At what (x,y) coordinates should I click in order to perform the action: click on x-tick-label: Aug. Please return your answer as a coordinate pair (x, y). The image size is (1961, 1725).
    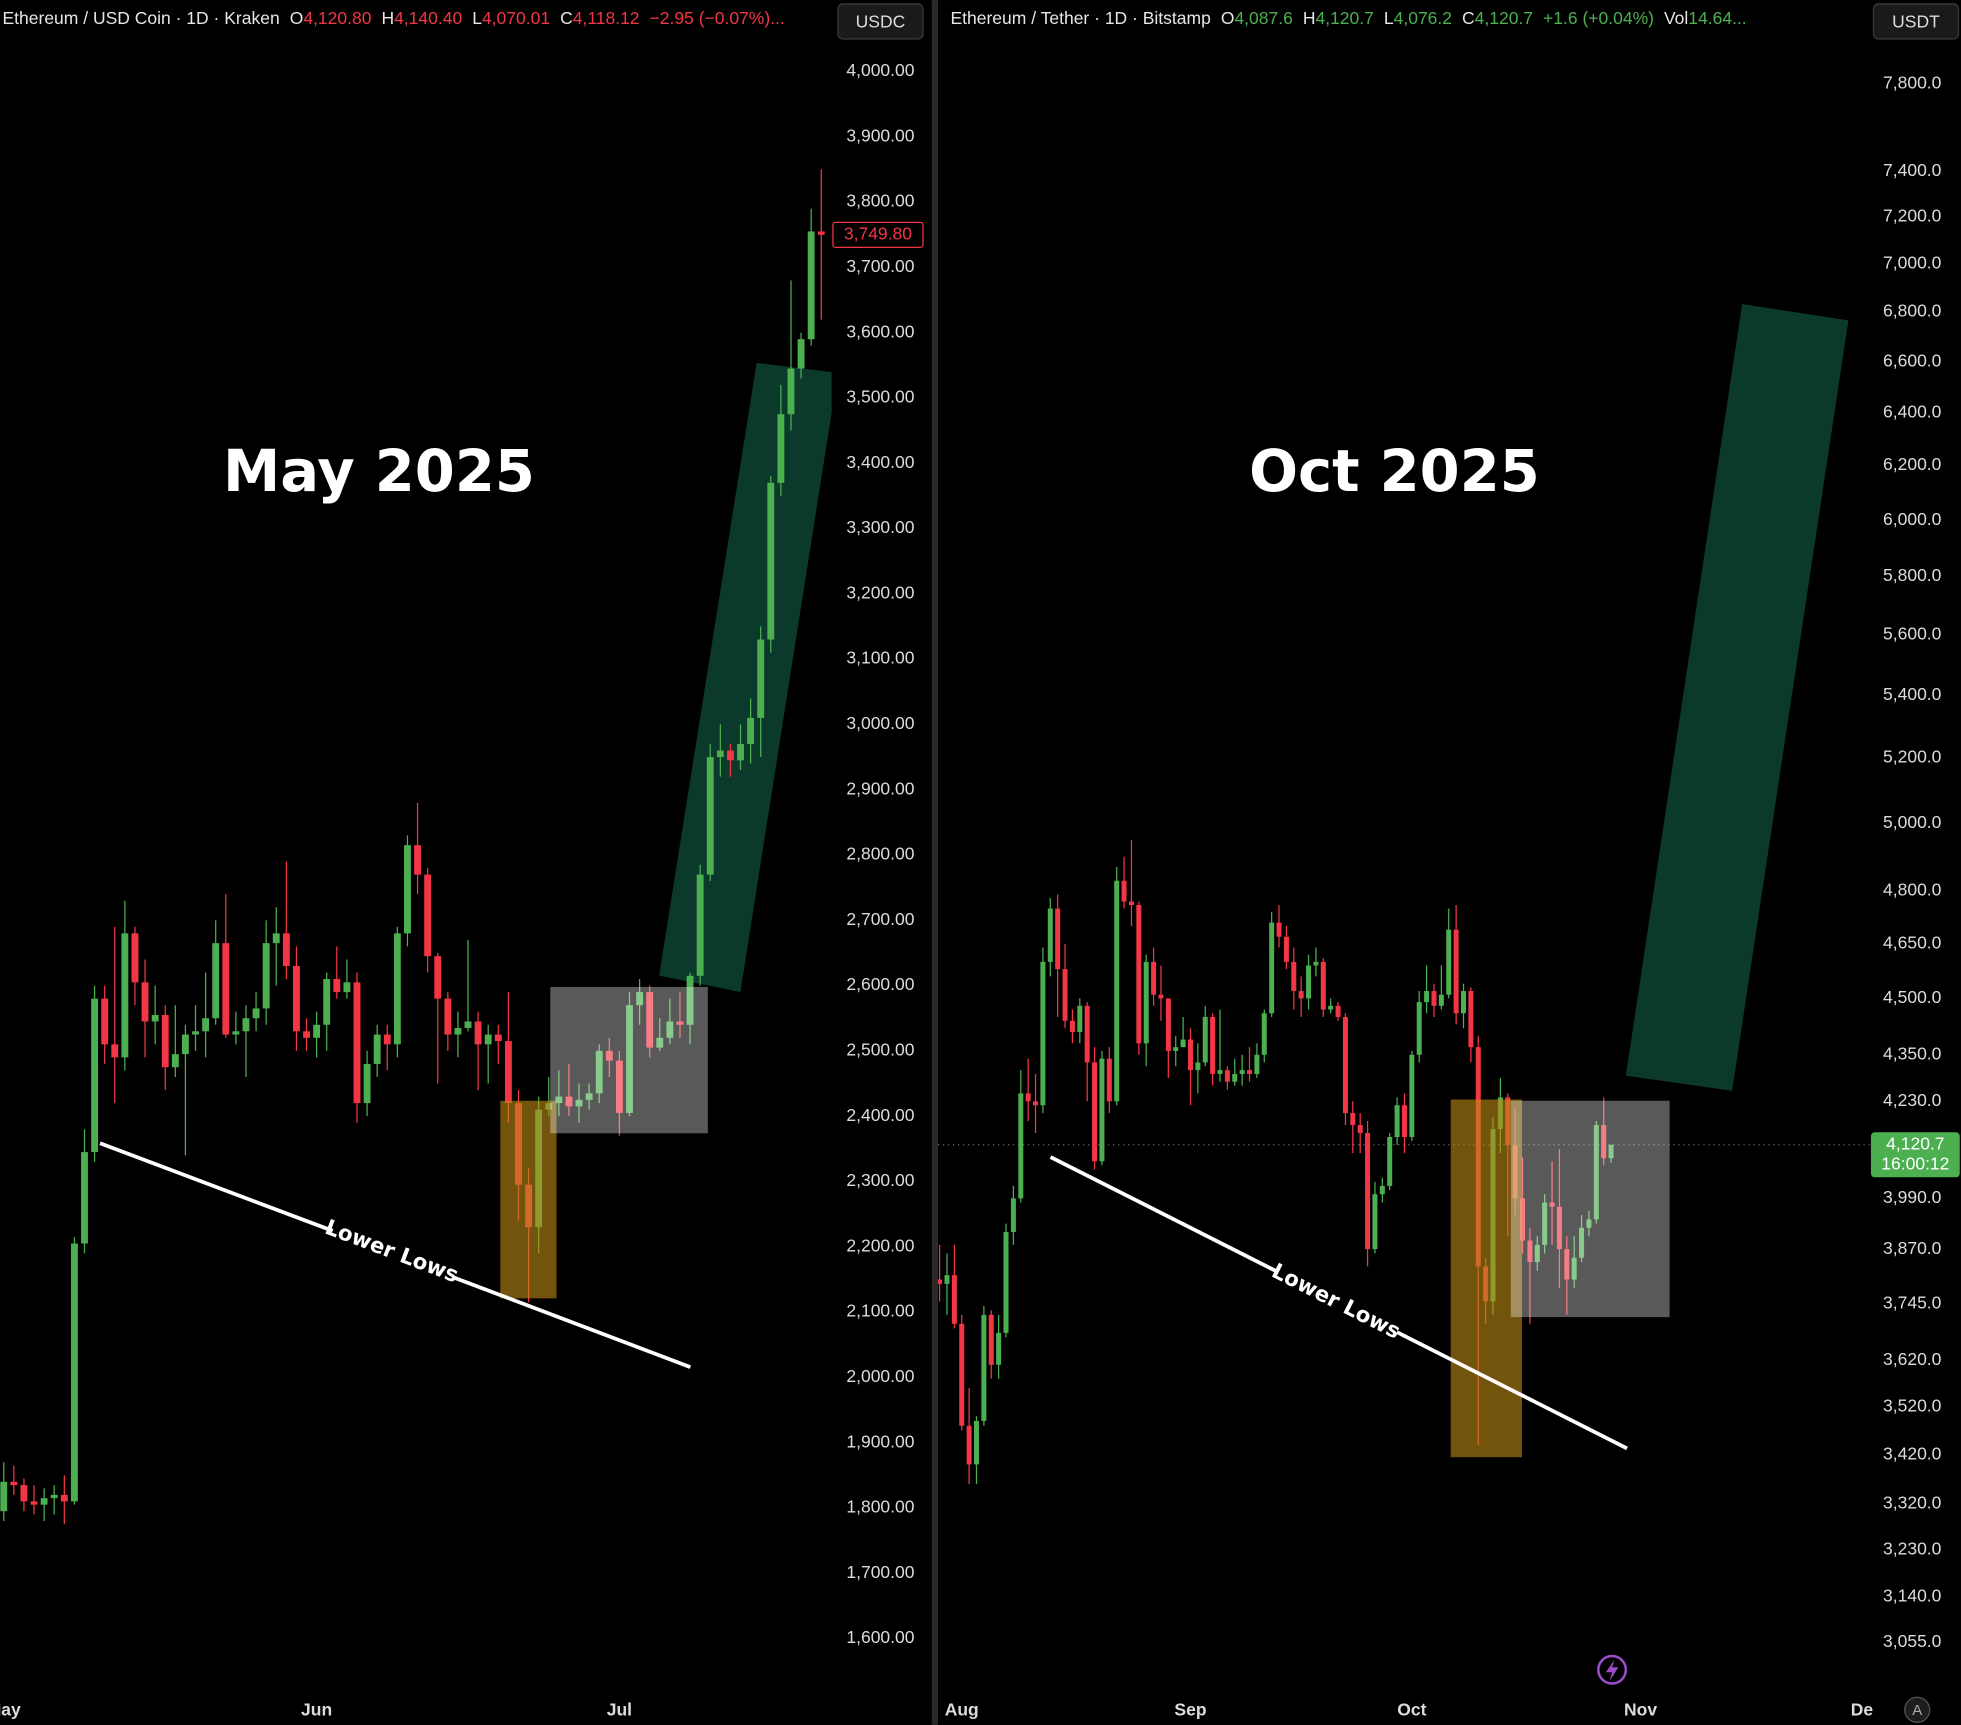
    Looking at the image, I should click on (962, 1710).